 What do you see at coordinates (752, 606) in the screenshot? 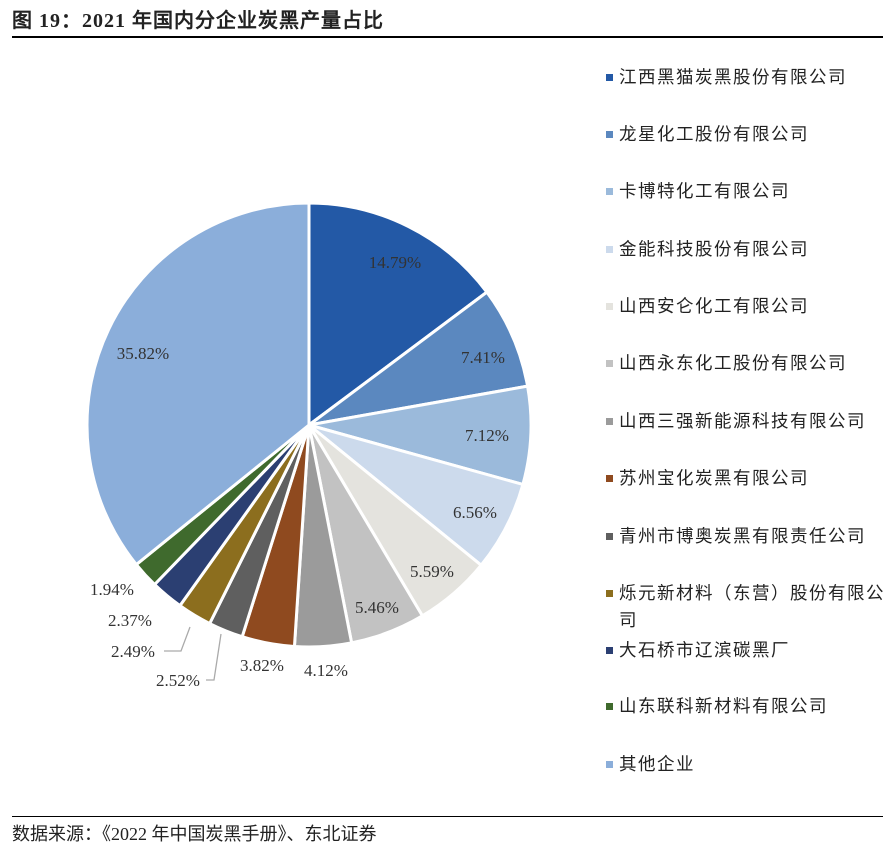
I see `legend-label: 烁元新材料（东营）股份有限公司` at bounding box center [752, 606].